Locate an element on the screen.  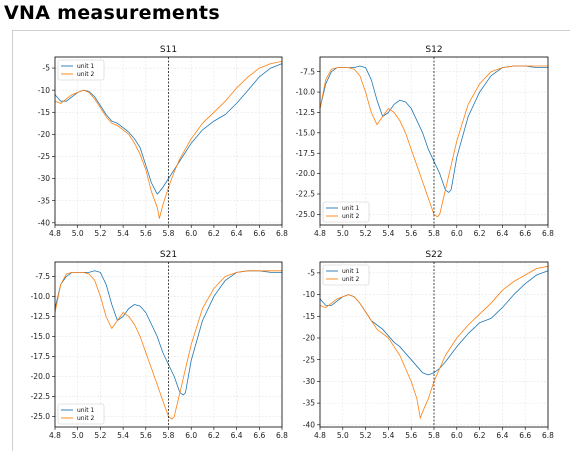
chart-title: S11 is located at coordinates (168, 50).